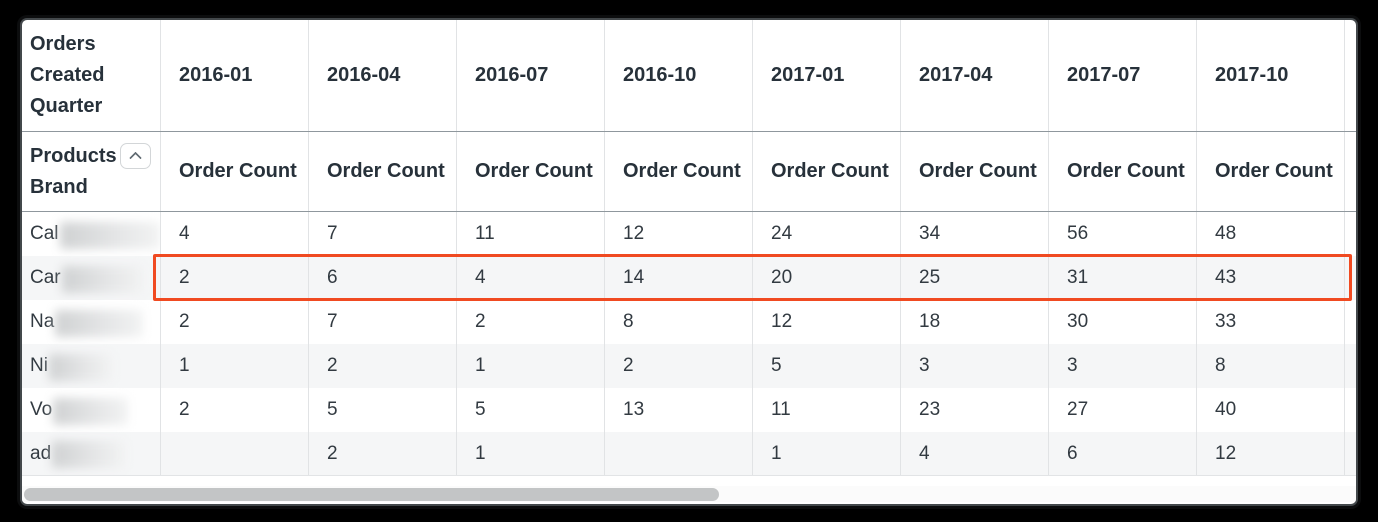  Describe the element at coordinates (332, 409) in the screenshot. I see `cell-value: 5` at that location.